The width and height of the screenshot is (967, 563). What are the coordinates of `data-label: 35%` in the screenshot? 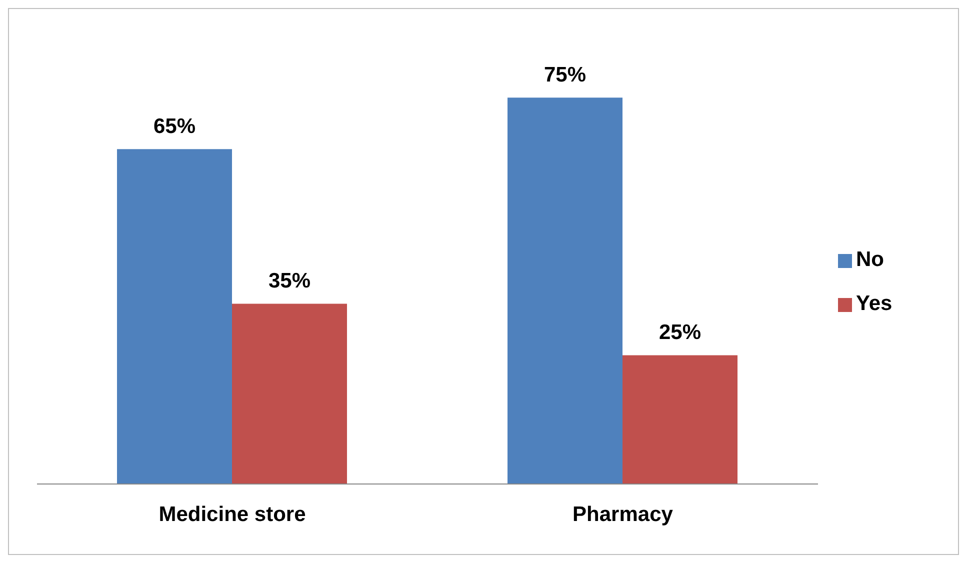 It's located at (289, 281).